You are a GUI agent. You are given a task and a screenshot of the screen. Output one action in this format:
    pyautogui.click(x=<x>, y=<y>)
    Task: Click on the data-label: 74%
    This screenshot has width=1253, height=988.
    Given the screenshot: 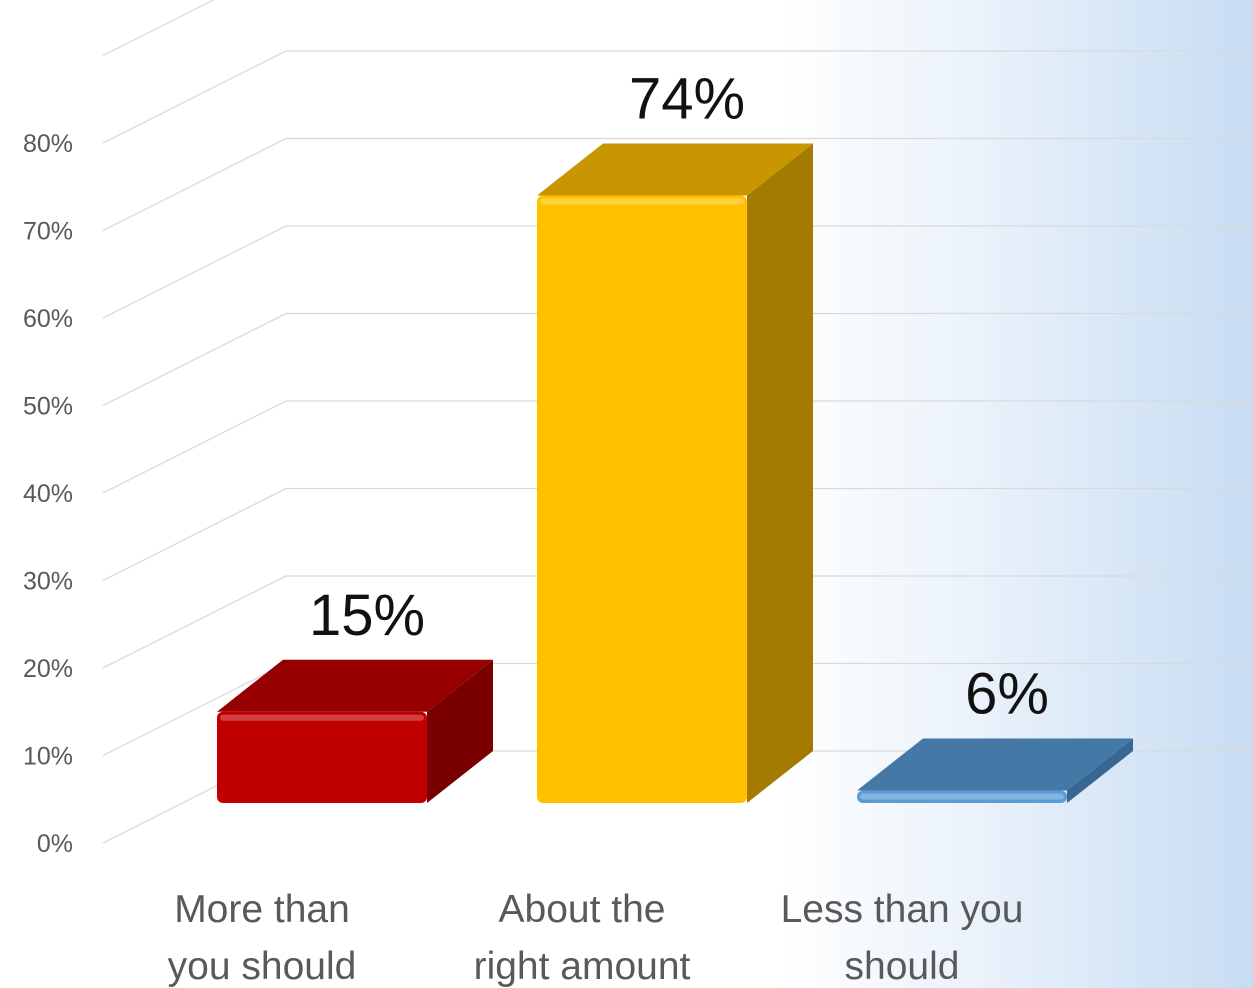 What is the action you would take?
    pyautogui.click(x=687, y=99)
    